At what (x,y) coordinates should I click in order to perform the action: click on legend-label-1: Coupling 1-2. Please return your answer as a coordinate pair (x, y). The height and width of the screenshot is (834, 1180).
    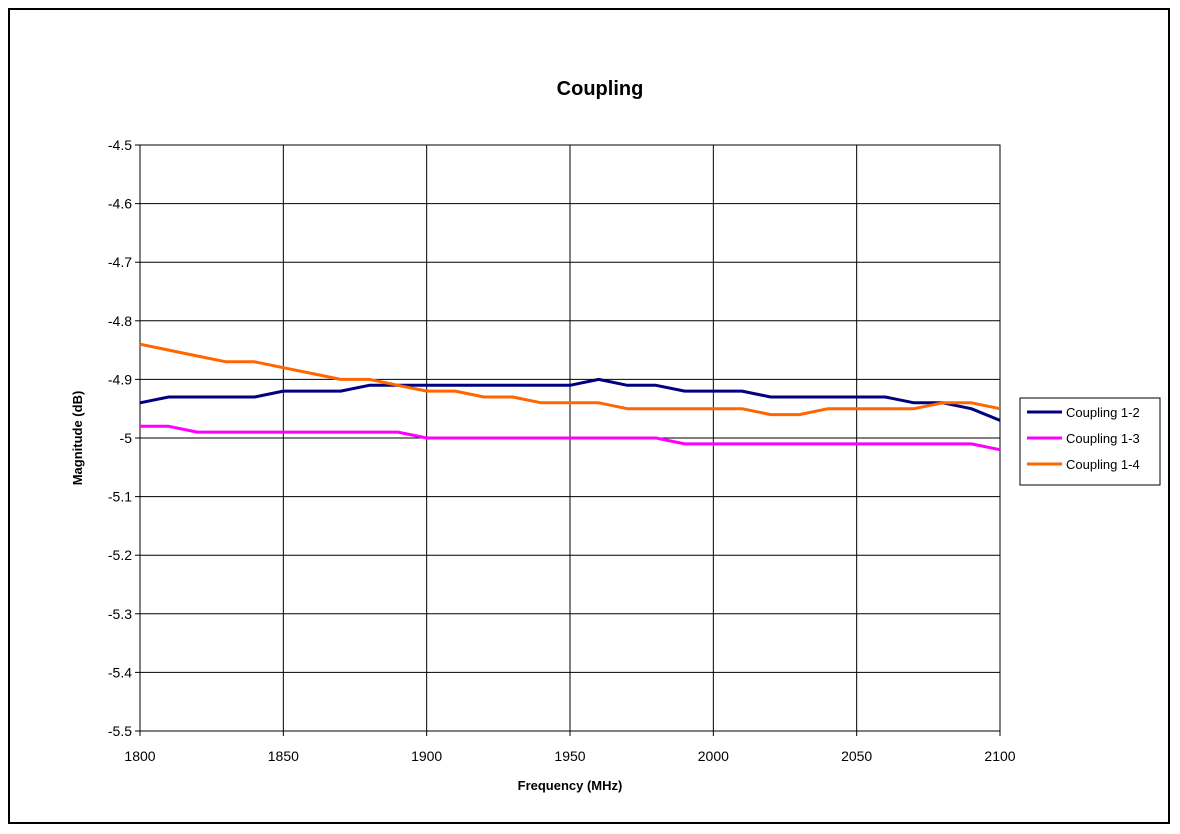
    Looking at the image, I should click on (1103, 412).